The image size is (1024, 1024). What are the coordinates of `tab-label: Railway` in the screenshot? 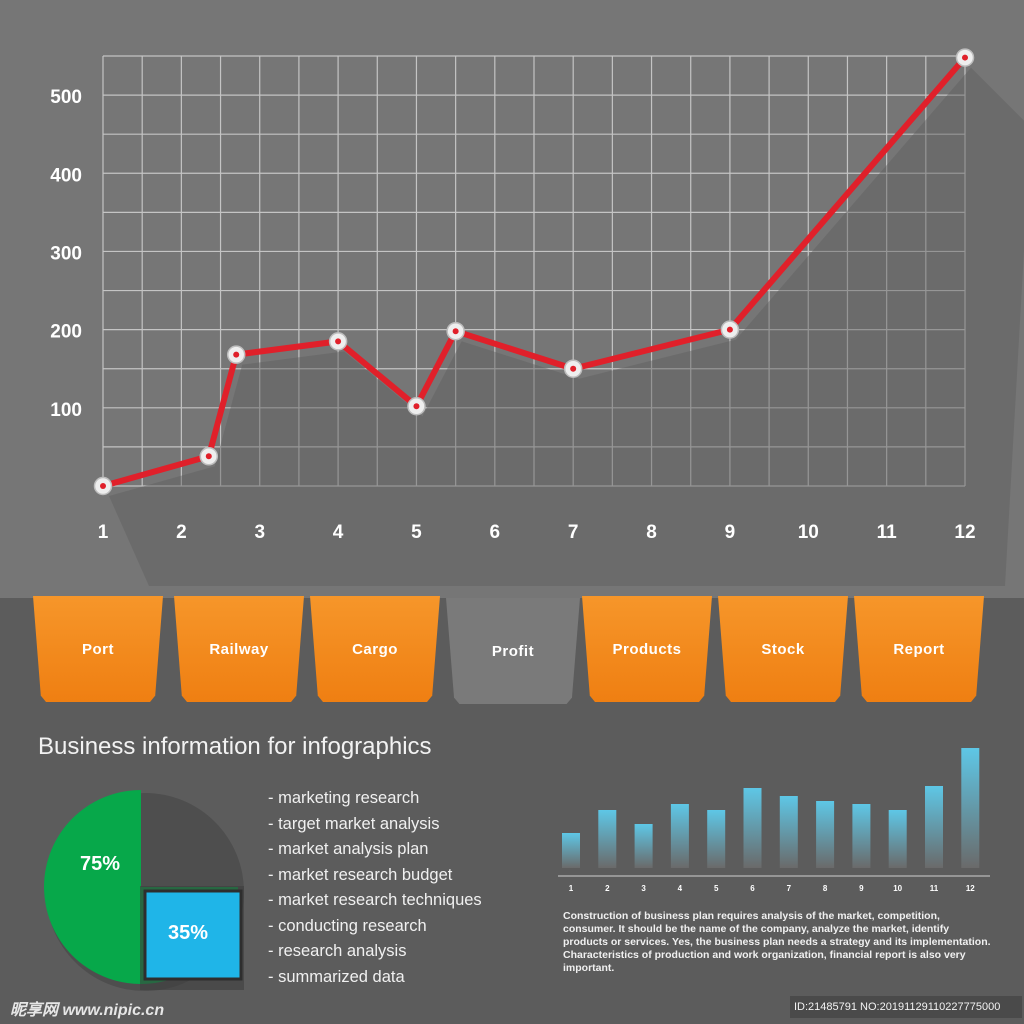 It's located at (239, 649).